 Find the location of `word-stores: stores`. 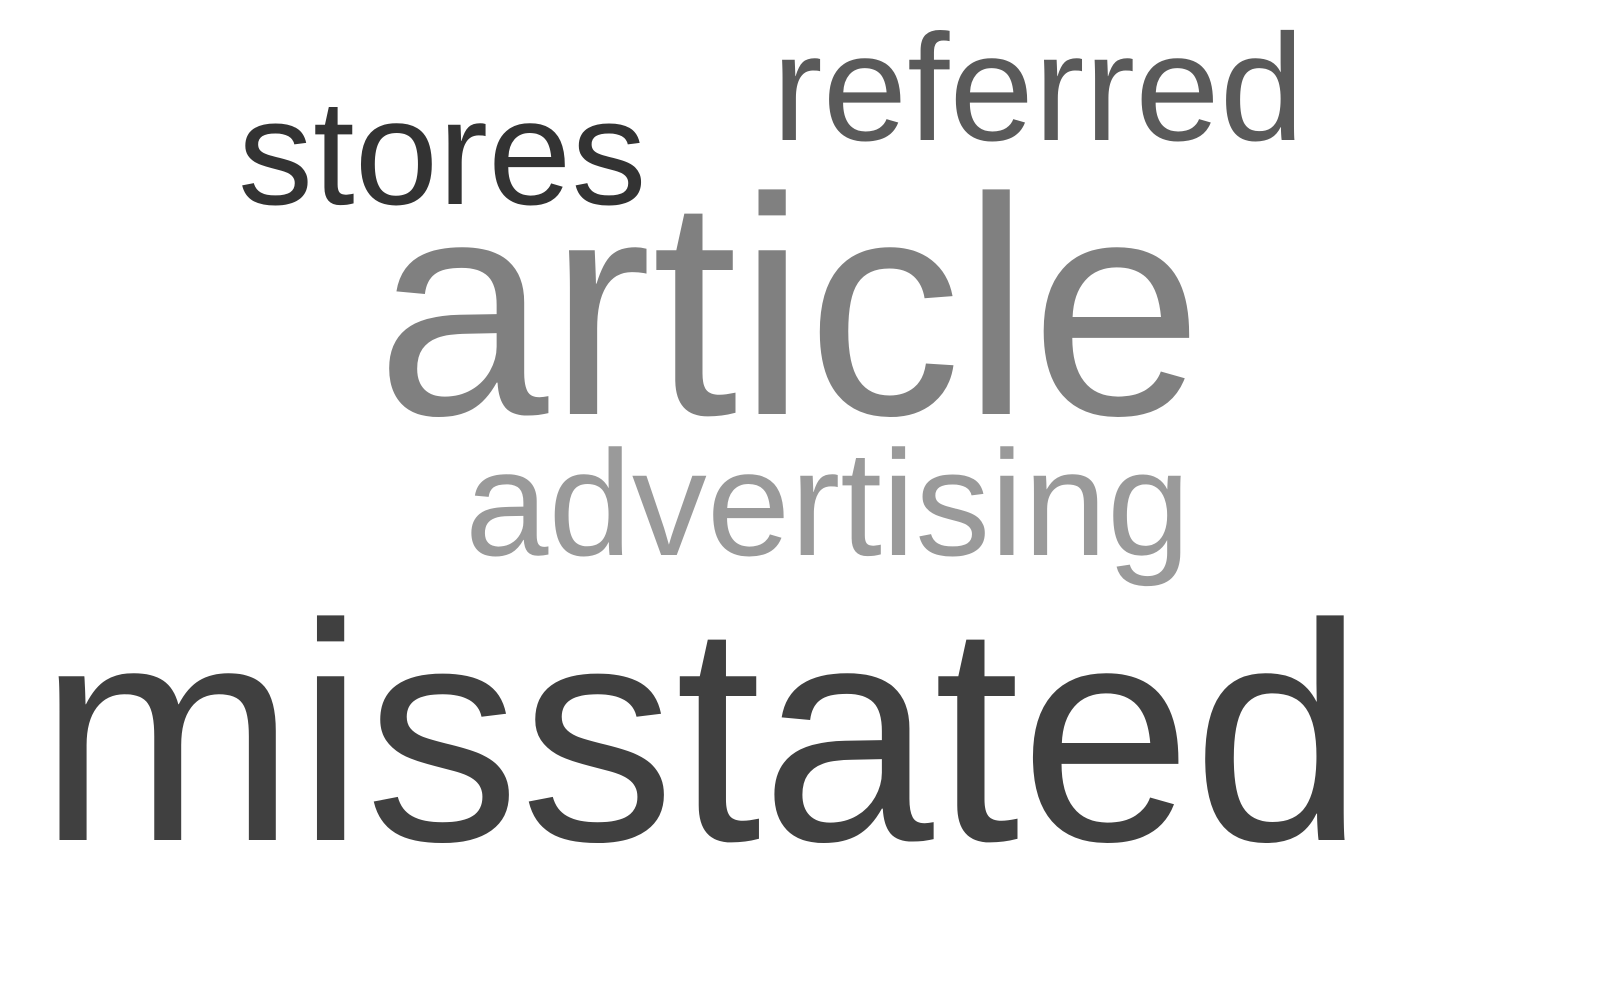

word-stores: stores is located at coordinates (442, 152).